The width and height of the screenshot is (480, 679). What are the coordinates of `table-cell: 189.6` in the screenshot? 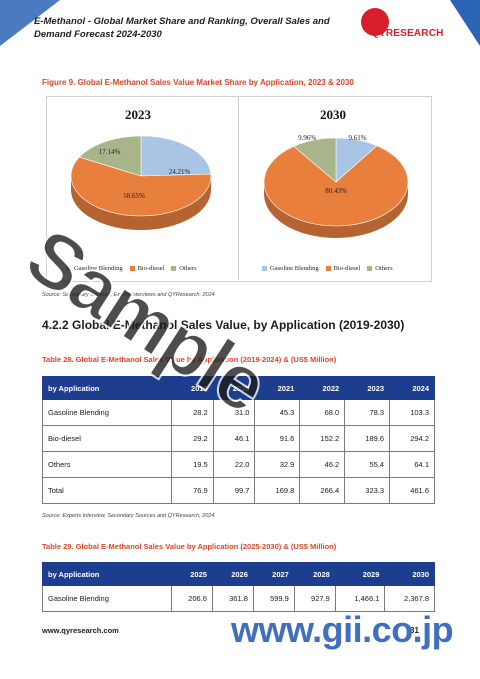 It's located at (367, 438).